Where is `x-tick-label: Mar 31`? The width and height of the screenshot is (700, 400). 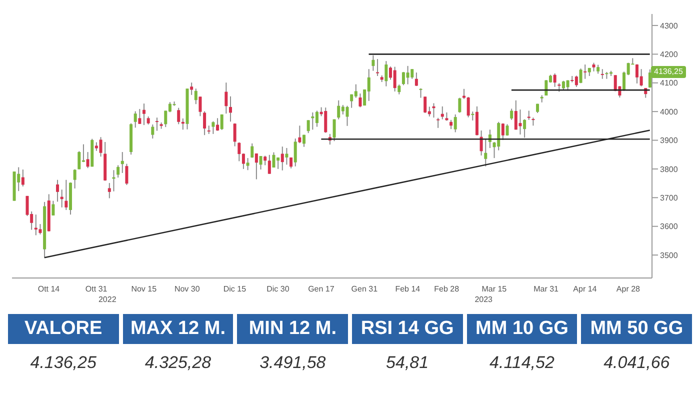
x-tick-label: Mar 31 is located at coordinates (547, 289).